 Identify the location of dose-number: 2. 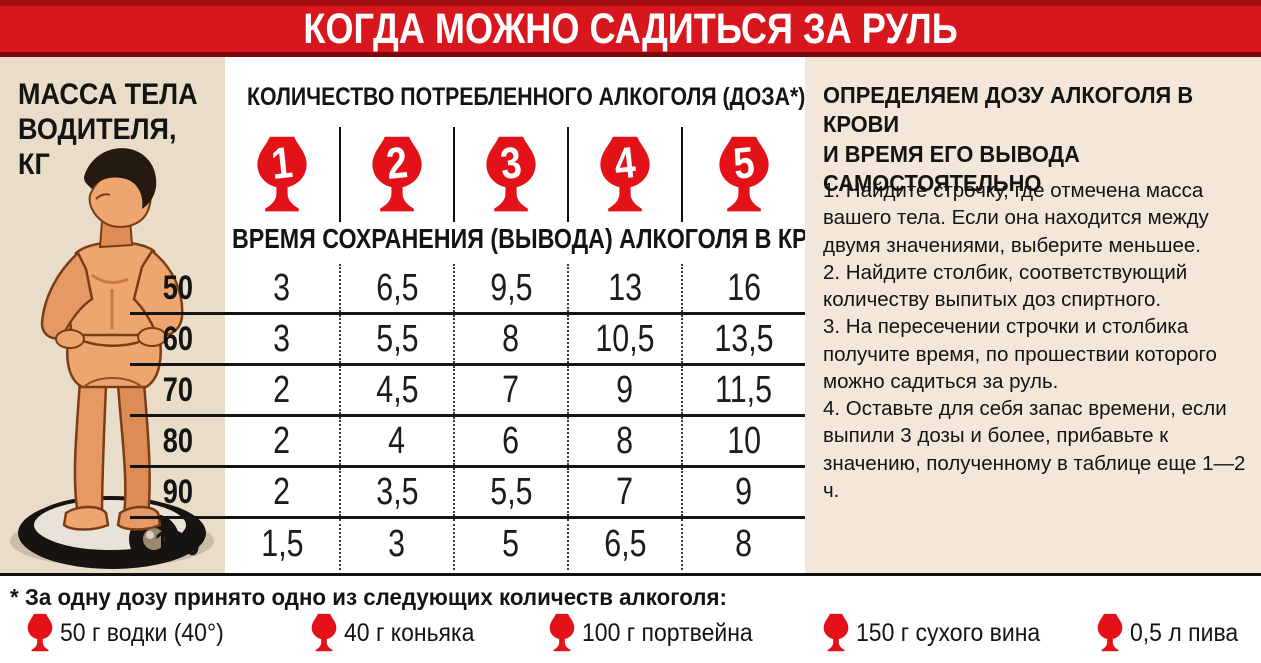
(397, 163).